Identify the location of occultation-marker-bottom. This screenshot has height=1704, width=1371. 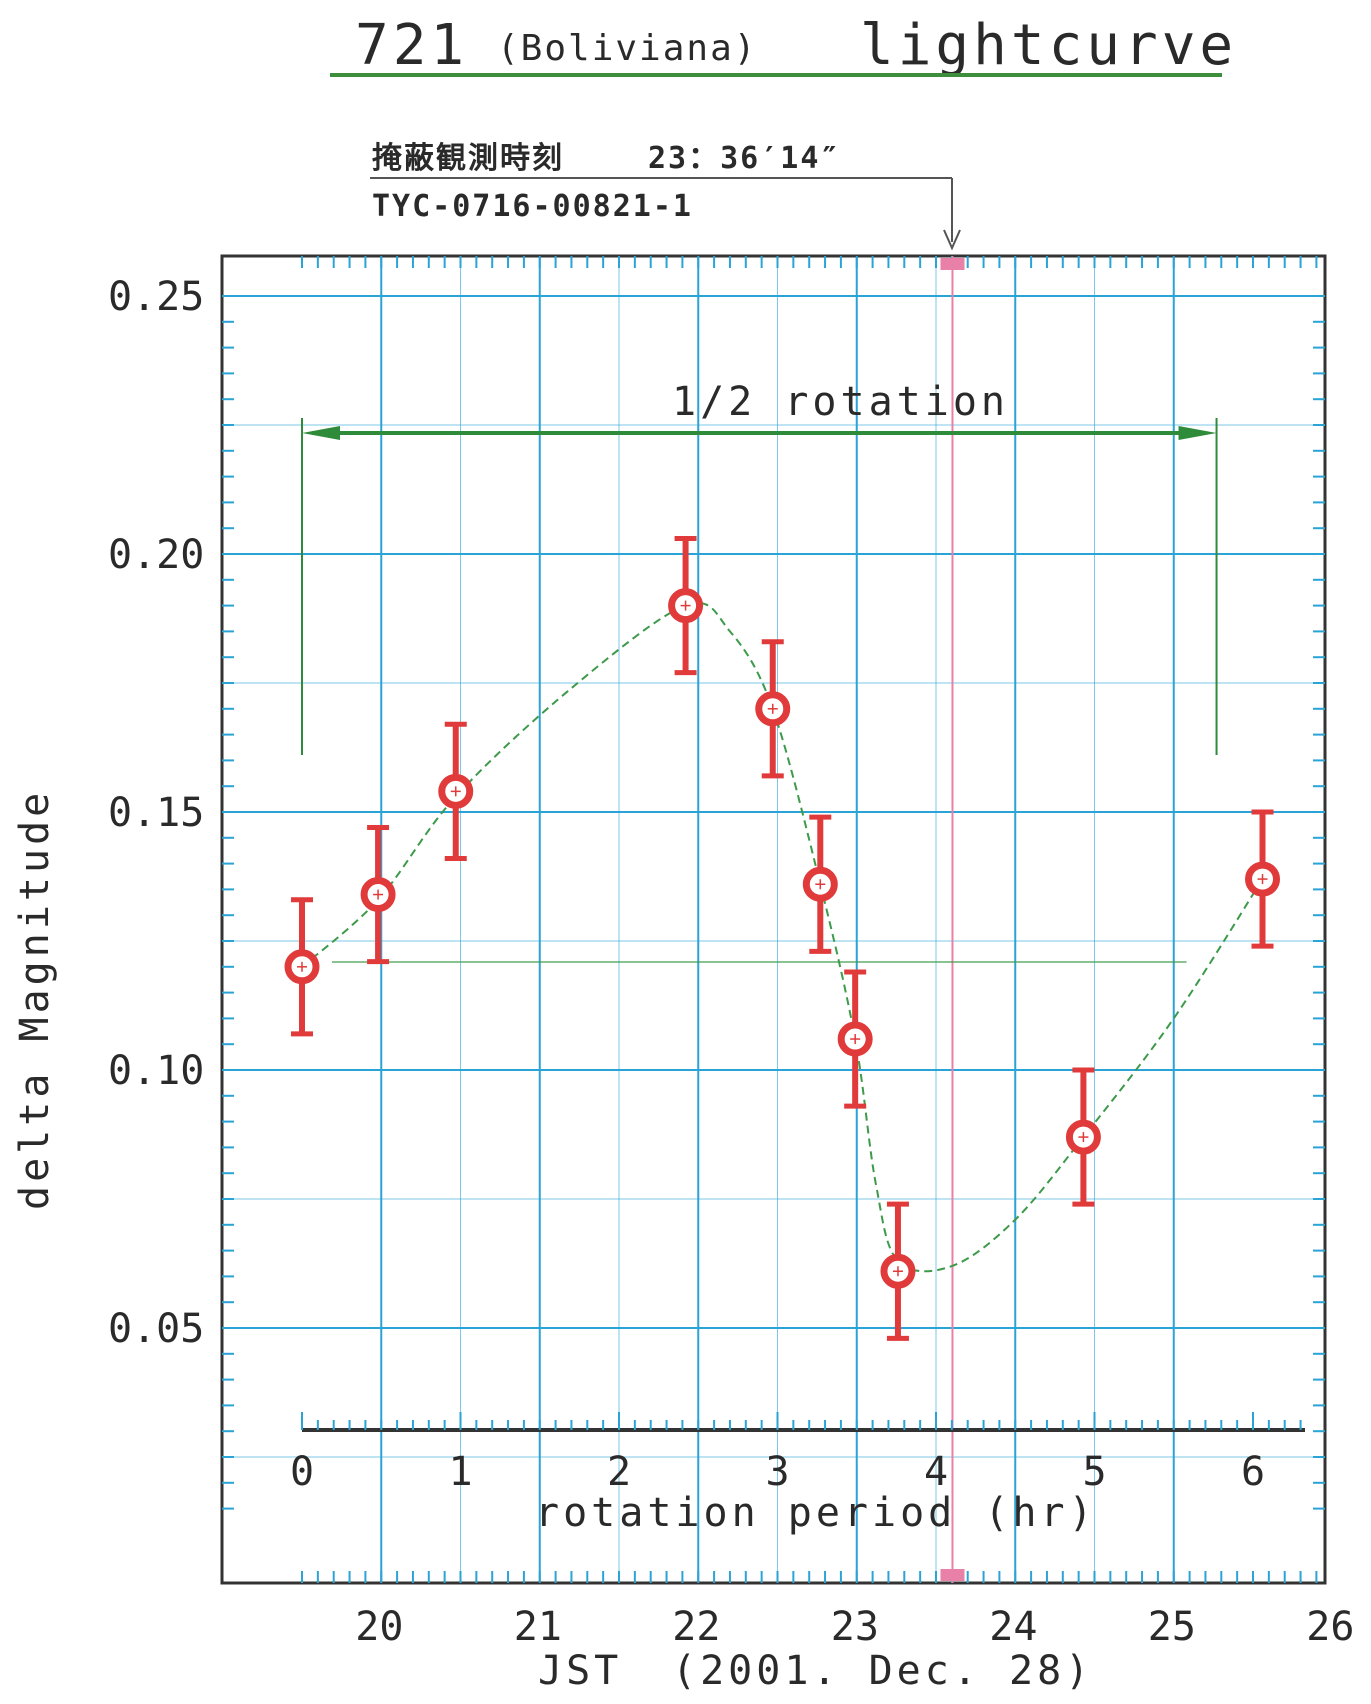
(952, 1575).